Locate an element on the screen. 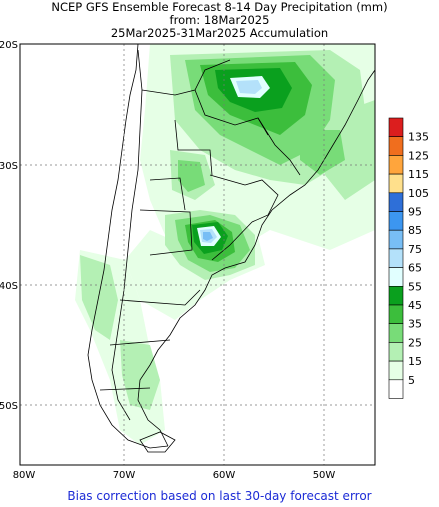  tierra-del-fuego is located at coordinates (157, 442).